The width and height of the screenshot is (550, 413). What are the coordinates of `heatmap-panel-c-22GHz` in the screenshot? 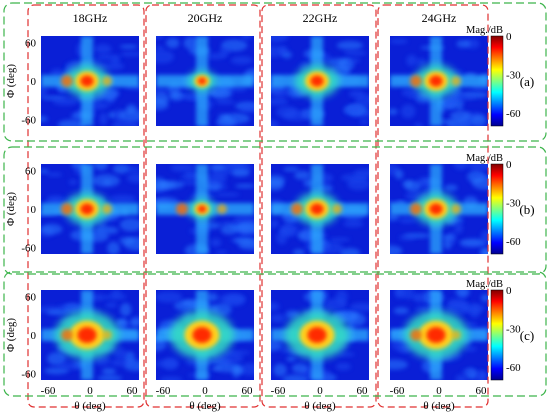 It's located at (320, 335).